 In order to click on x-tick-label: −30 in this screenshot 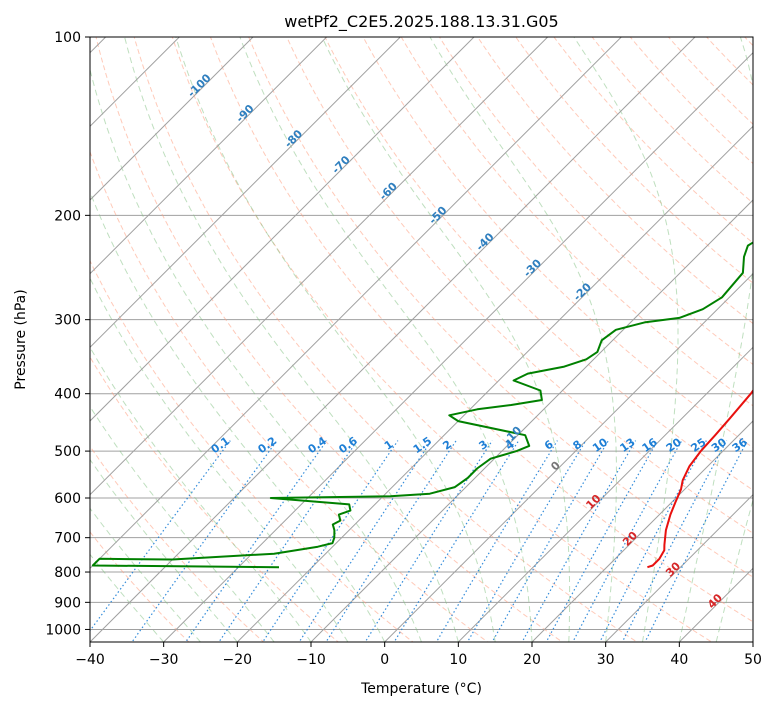, I will do `click(164, 660)`.